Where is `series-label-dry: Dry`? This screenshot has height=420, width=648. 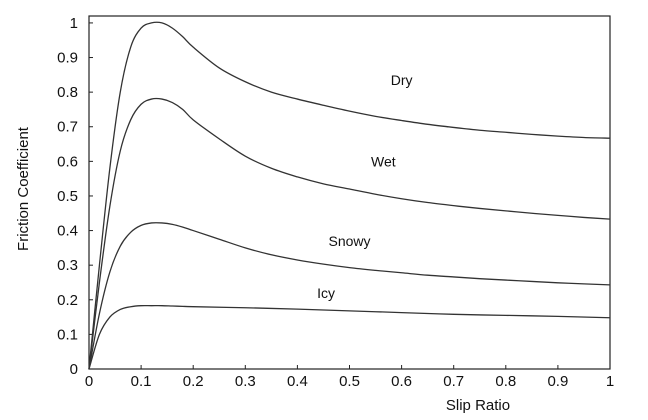 series-label-dry: Dry is located at coordinates (402, 80).